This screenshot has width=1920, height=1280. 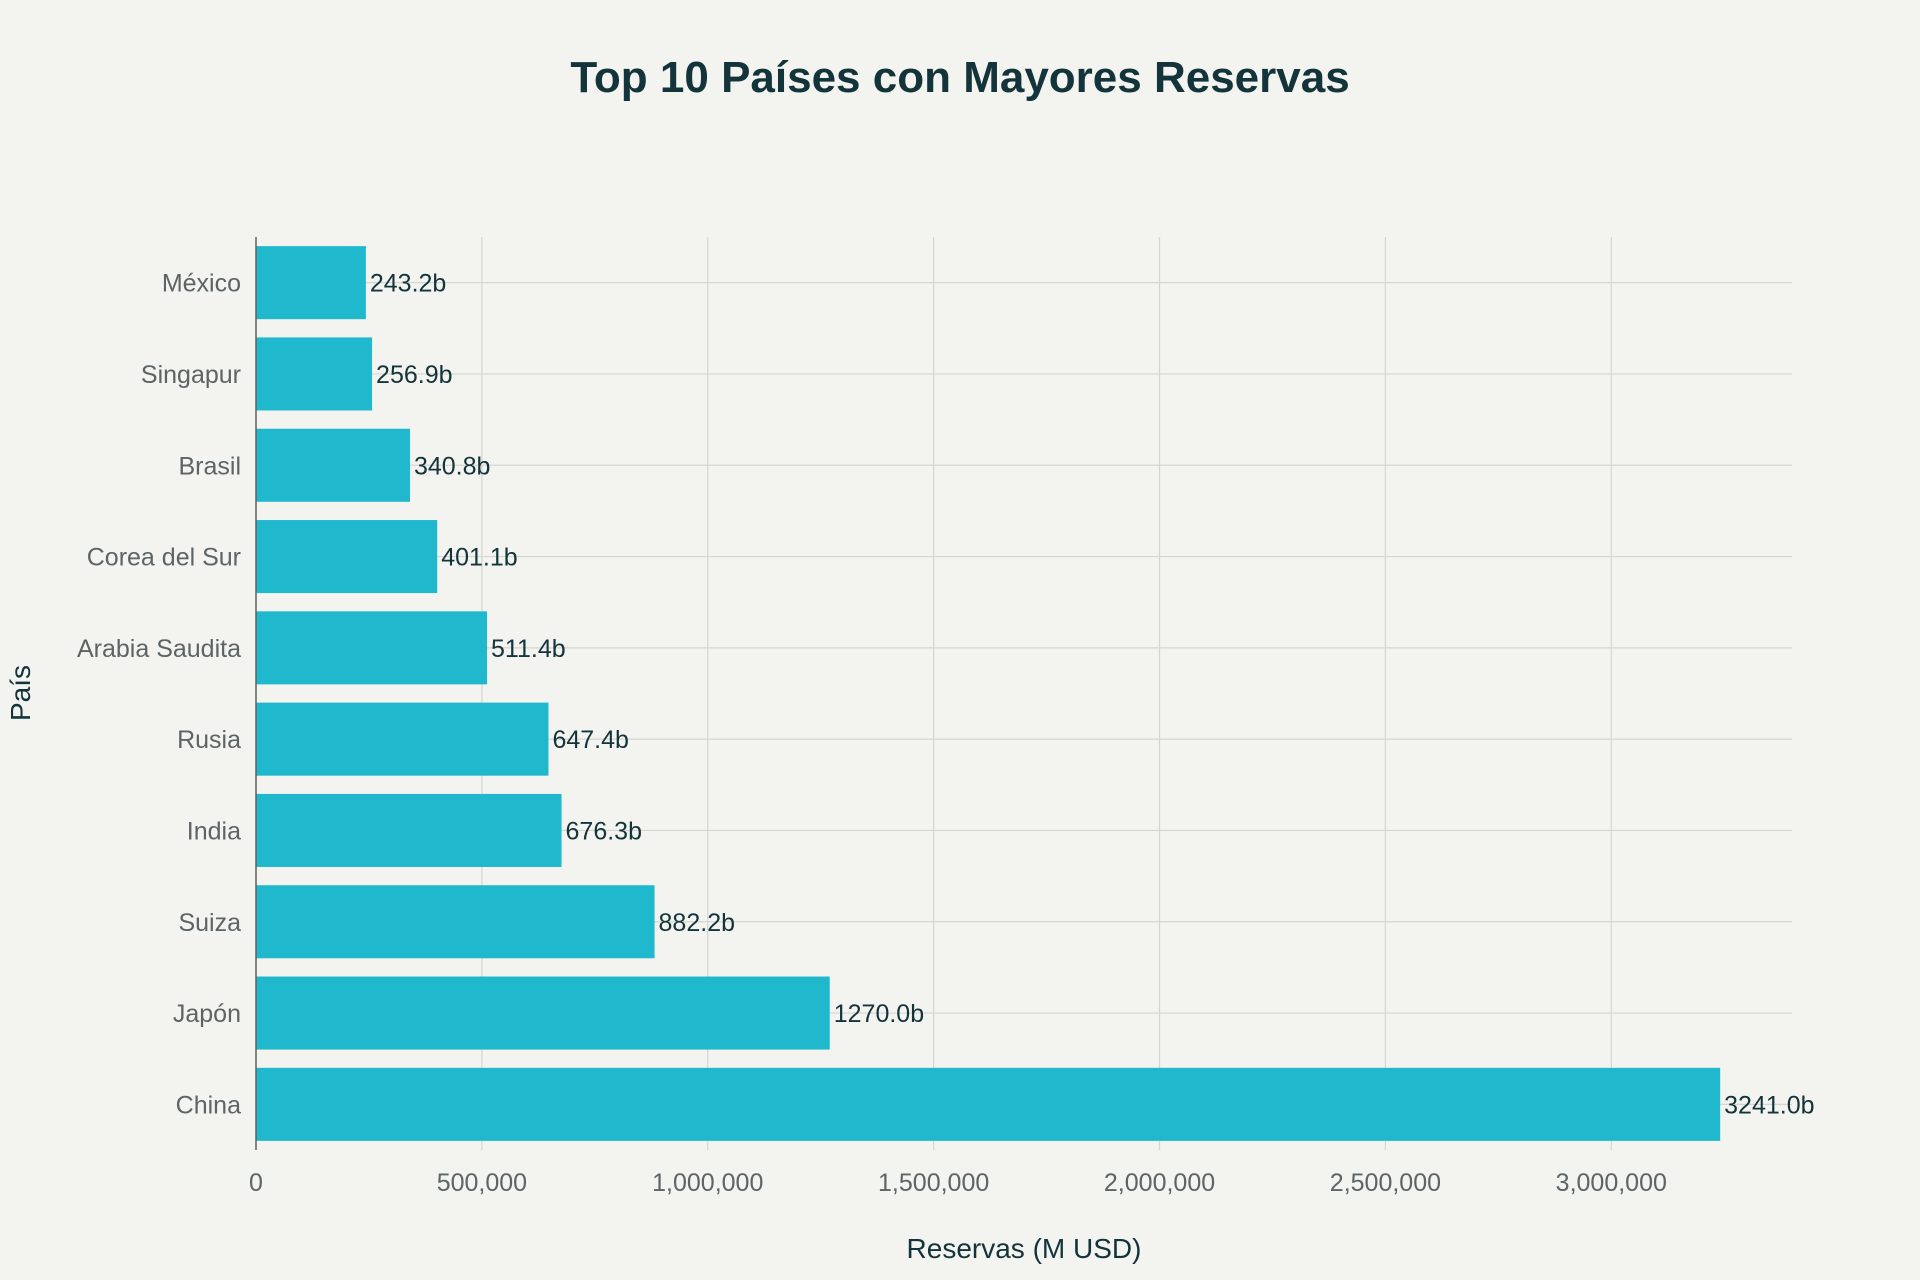 What do you see at coordinates (214, 831) in the screenshot?
I see `y-tick-label: India` at bounding box center [214, 831].